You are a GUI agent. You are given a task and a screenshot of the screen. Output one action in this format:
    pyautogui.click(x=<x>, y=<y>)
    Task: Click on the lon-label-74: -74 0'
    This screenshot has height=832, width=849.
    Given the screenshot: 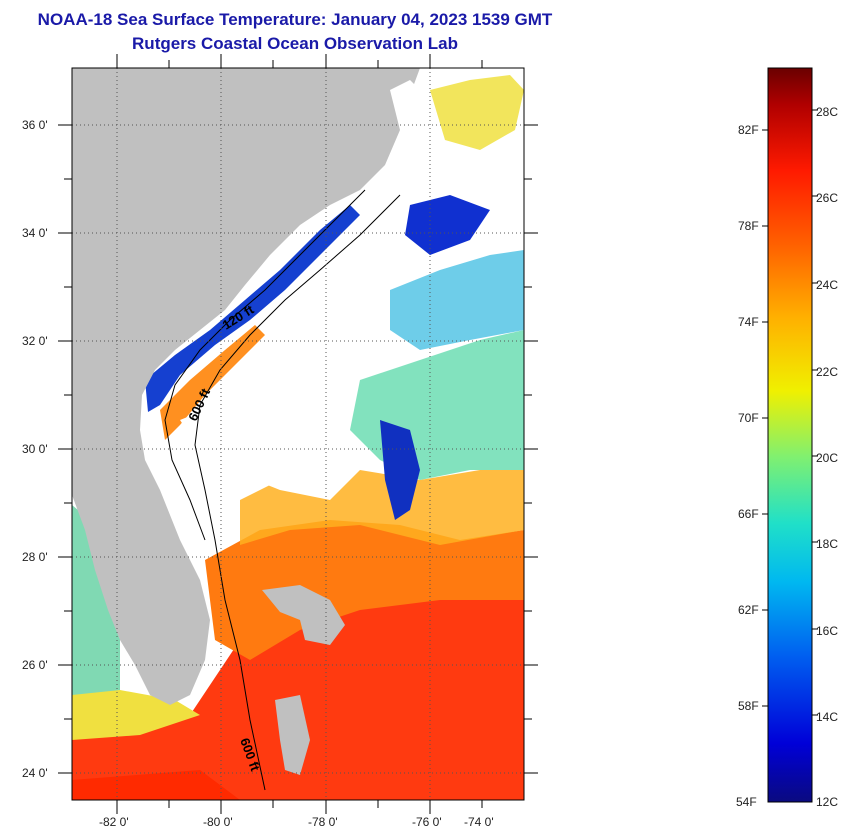 What is the action you would take?
    pyautogui.click(x=479, y=822)
    